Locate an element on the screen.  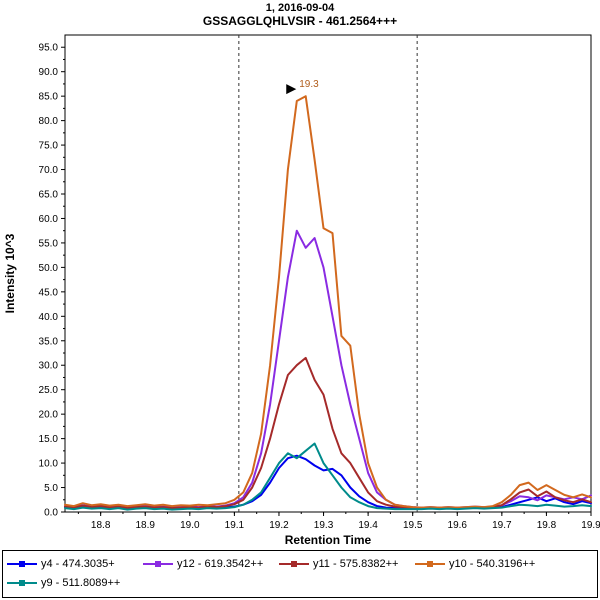
legend-label: y4 - 474.3035+ is located at coordinates (78, 563).